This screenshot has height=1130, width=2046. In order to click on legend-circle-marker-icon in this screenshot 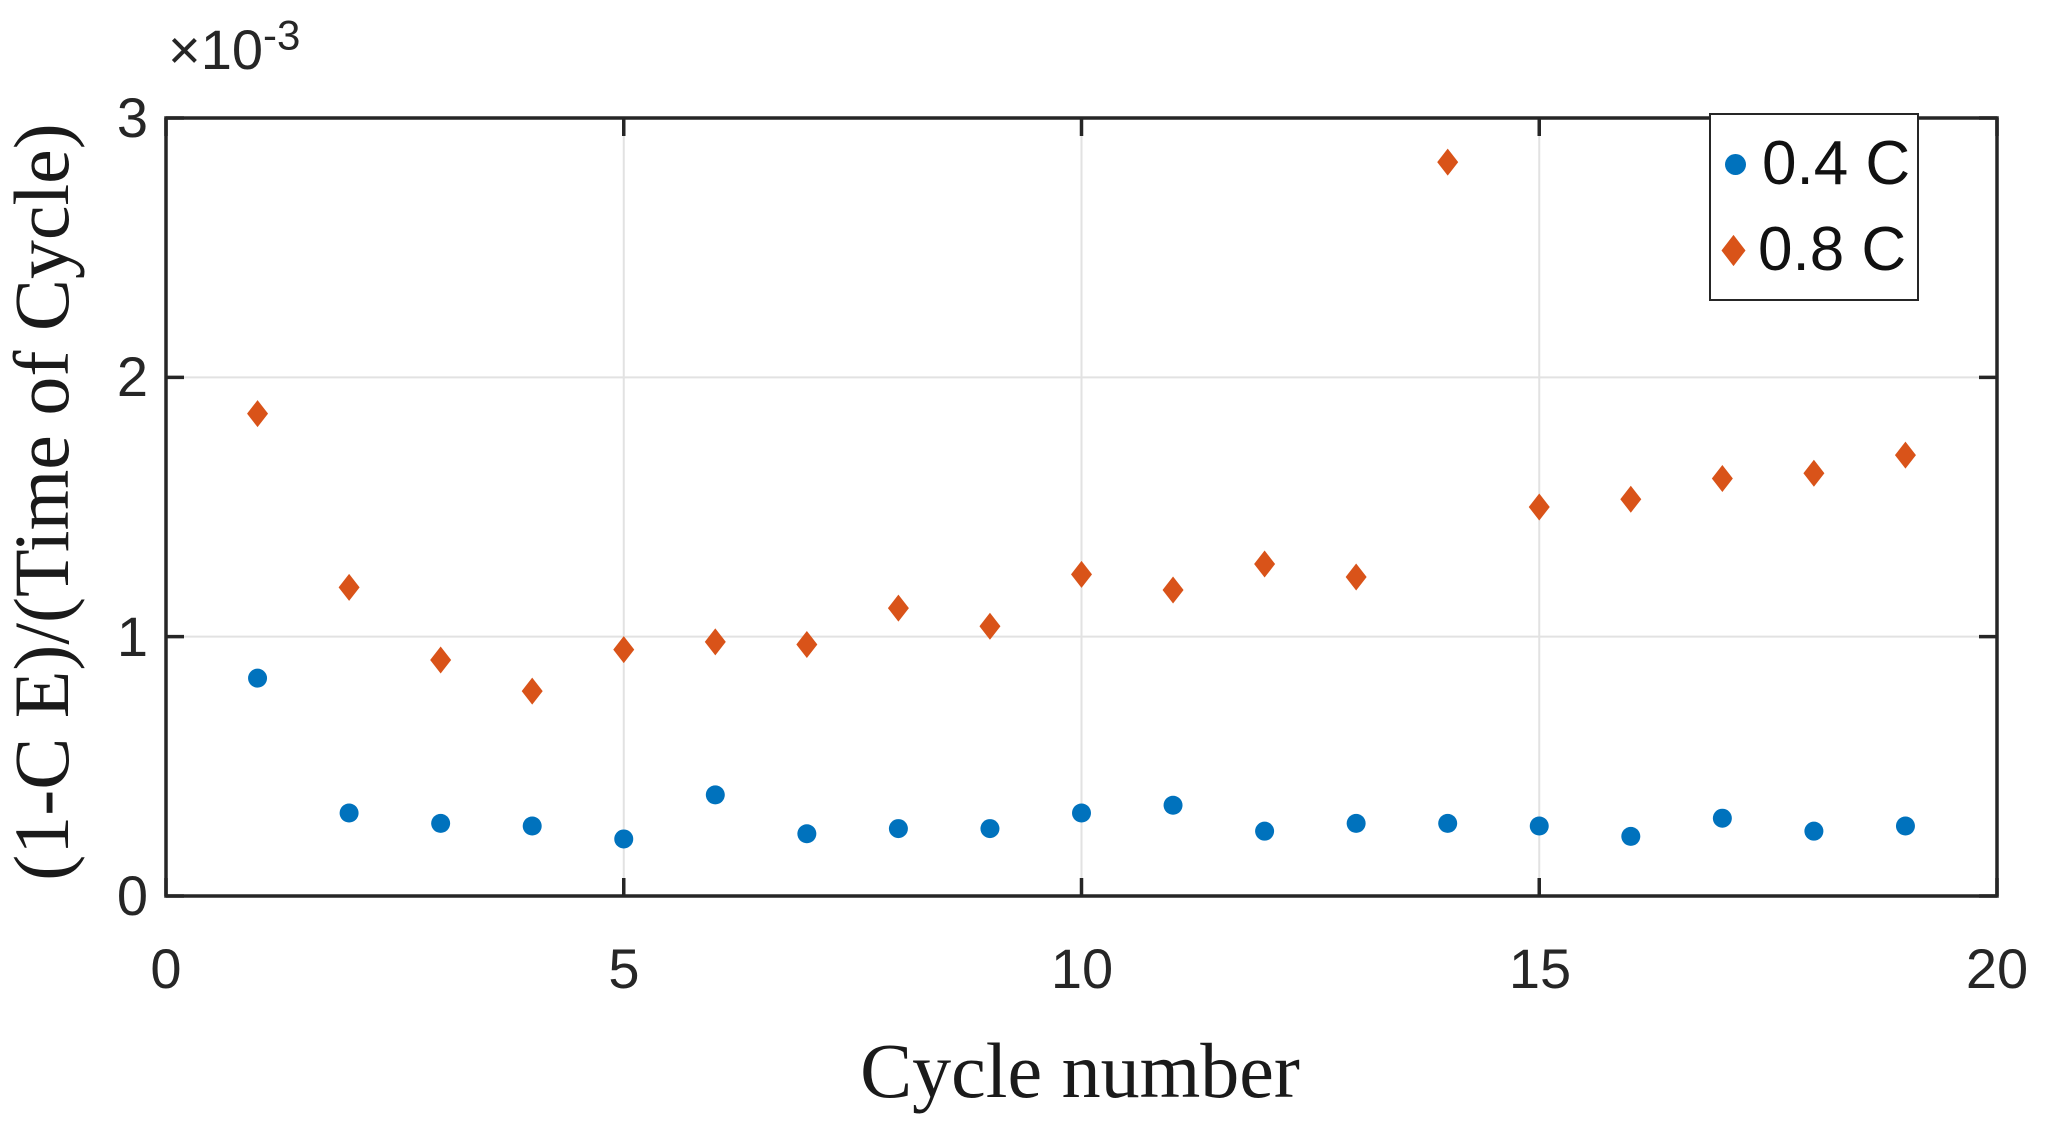, I will do `click(1735, 164)`.